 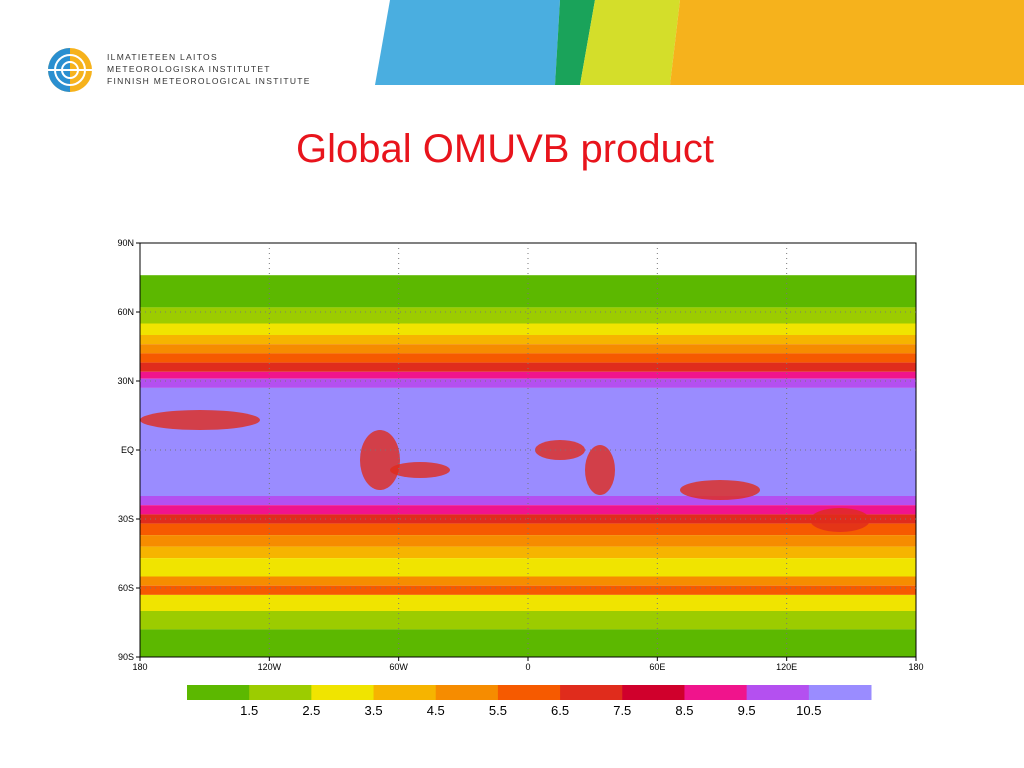 What do you see at coordinates (126, 519) in the screenshot?
I see `lat-label: 30S` at bounding box center [126, 519].